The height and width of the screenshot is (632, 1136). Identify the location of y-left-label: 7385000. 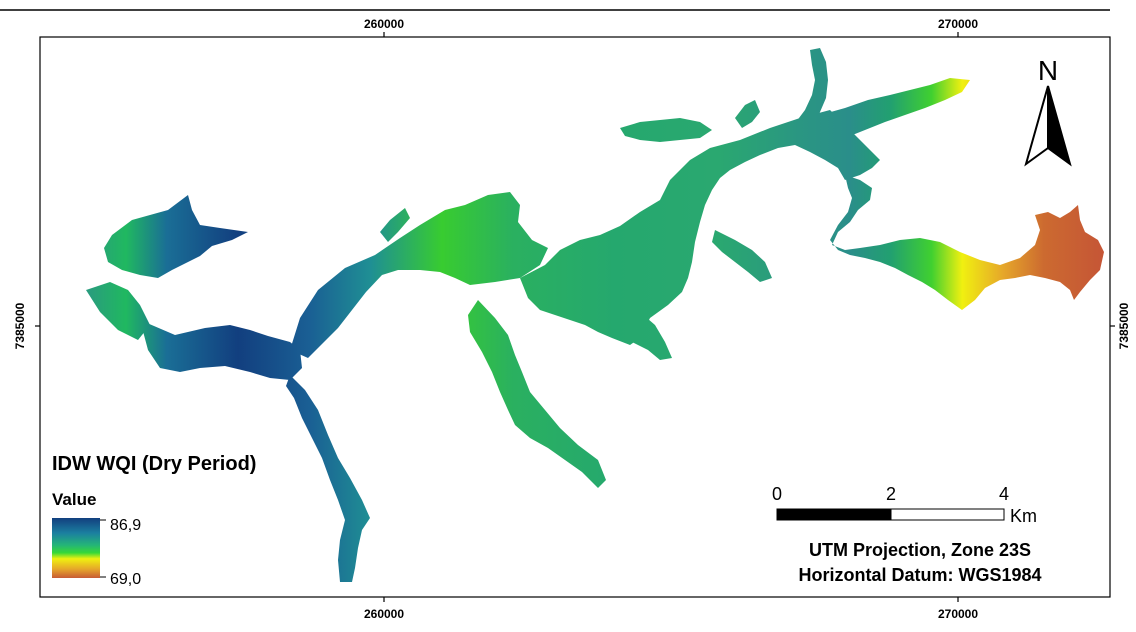
(20, 325).